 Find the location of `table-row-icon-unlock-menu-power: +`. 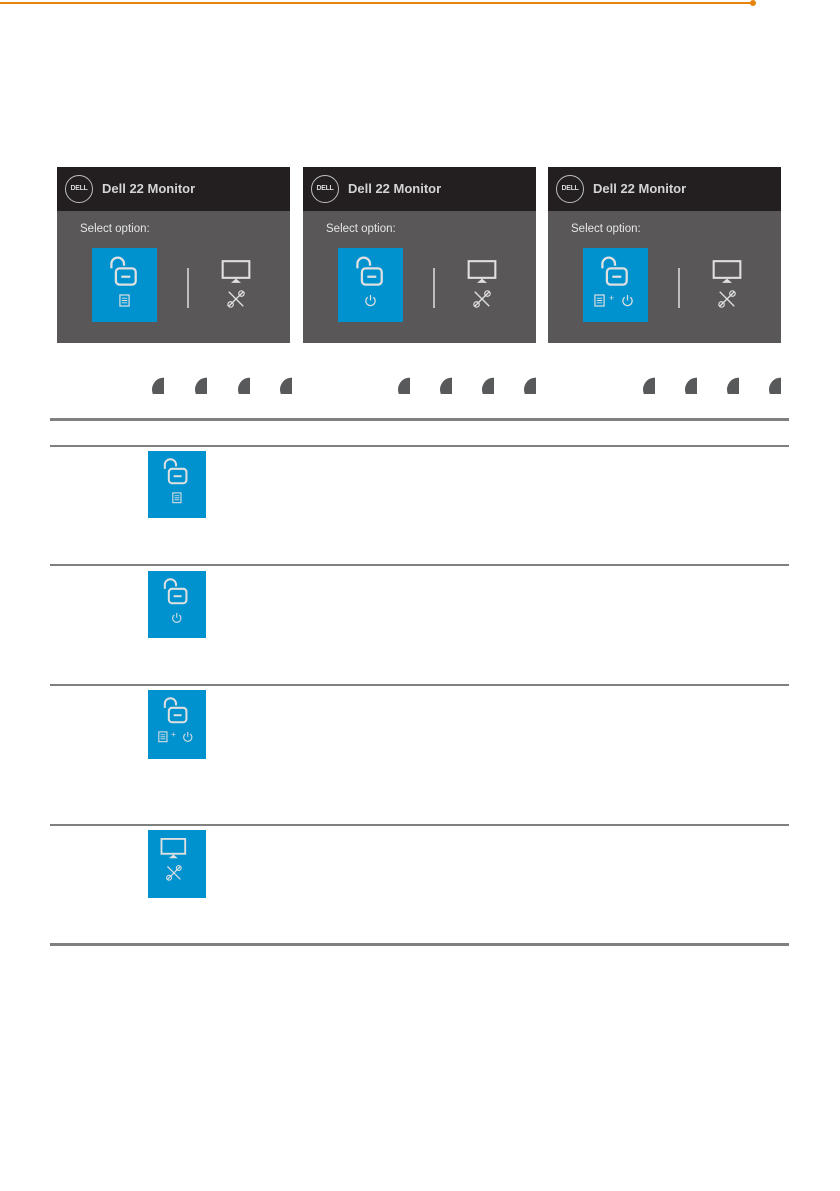

table-row-icon-unlock-menu-power: + is located at coordinates (177, 724).